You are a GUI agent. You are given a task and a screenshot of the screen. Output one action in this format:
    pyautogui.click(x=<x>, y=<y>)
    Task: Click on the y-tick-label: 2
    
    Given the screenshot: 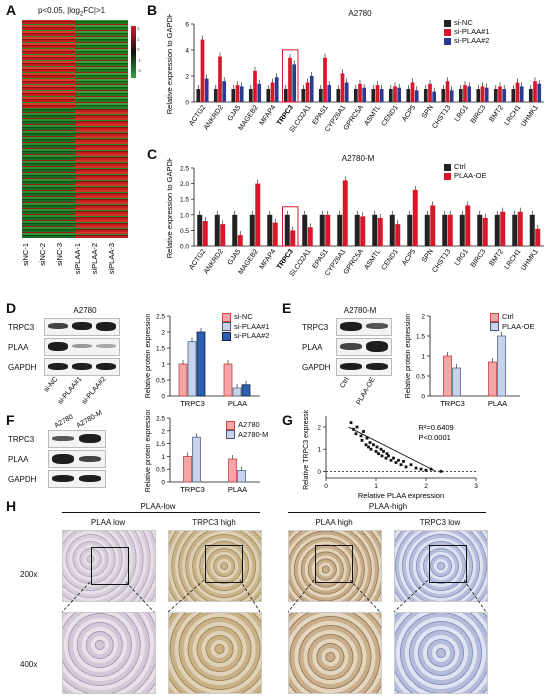 What is the action you would take?
    pyautogui.click(x=187, y=77)
    